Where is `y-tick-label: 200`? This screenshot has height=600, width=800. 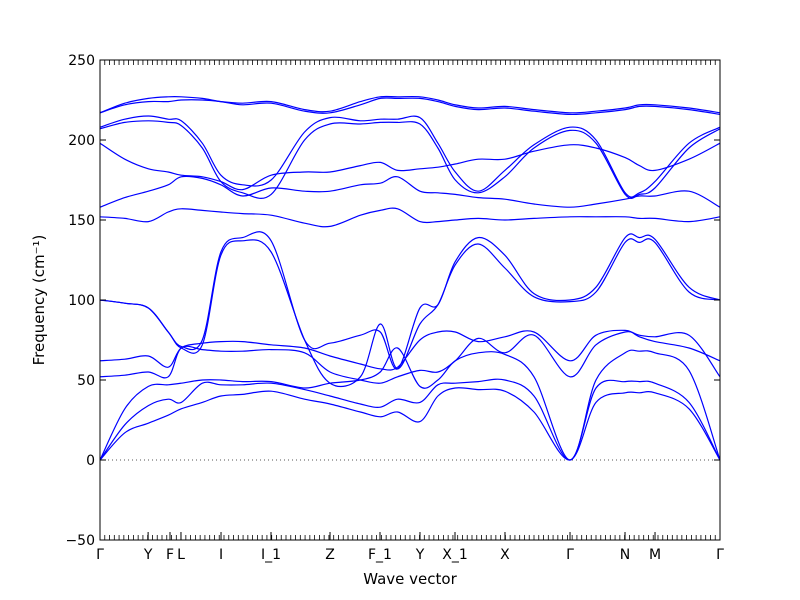
y-tick-label: 200 is located at coordinates (81, 141).